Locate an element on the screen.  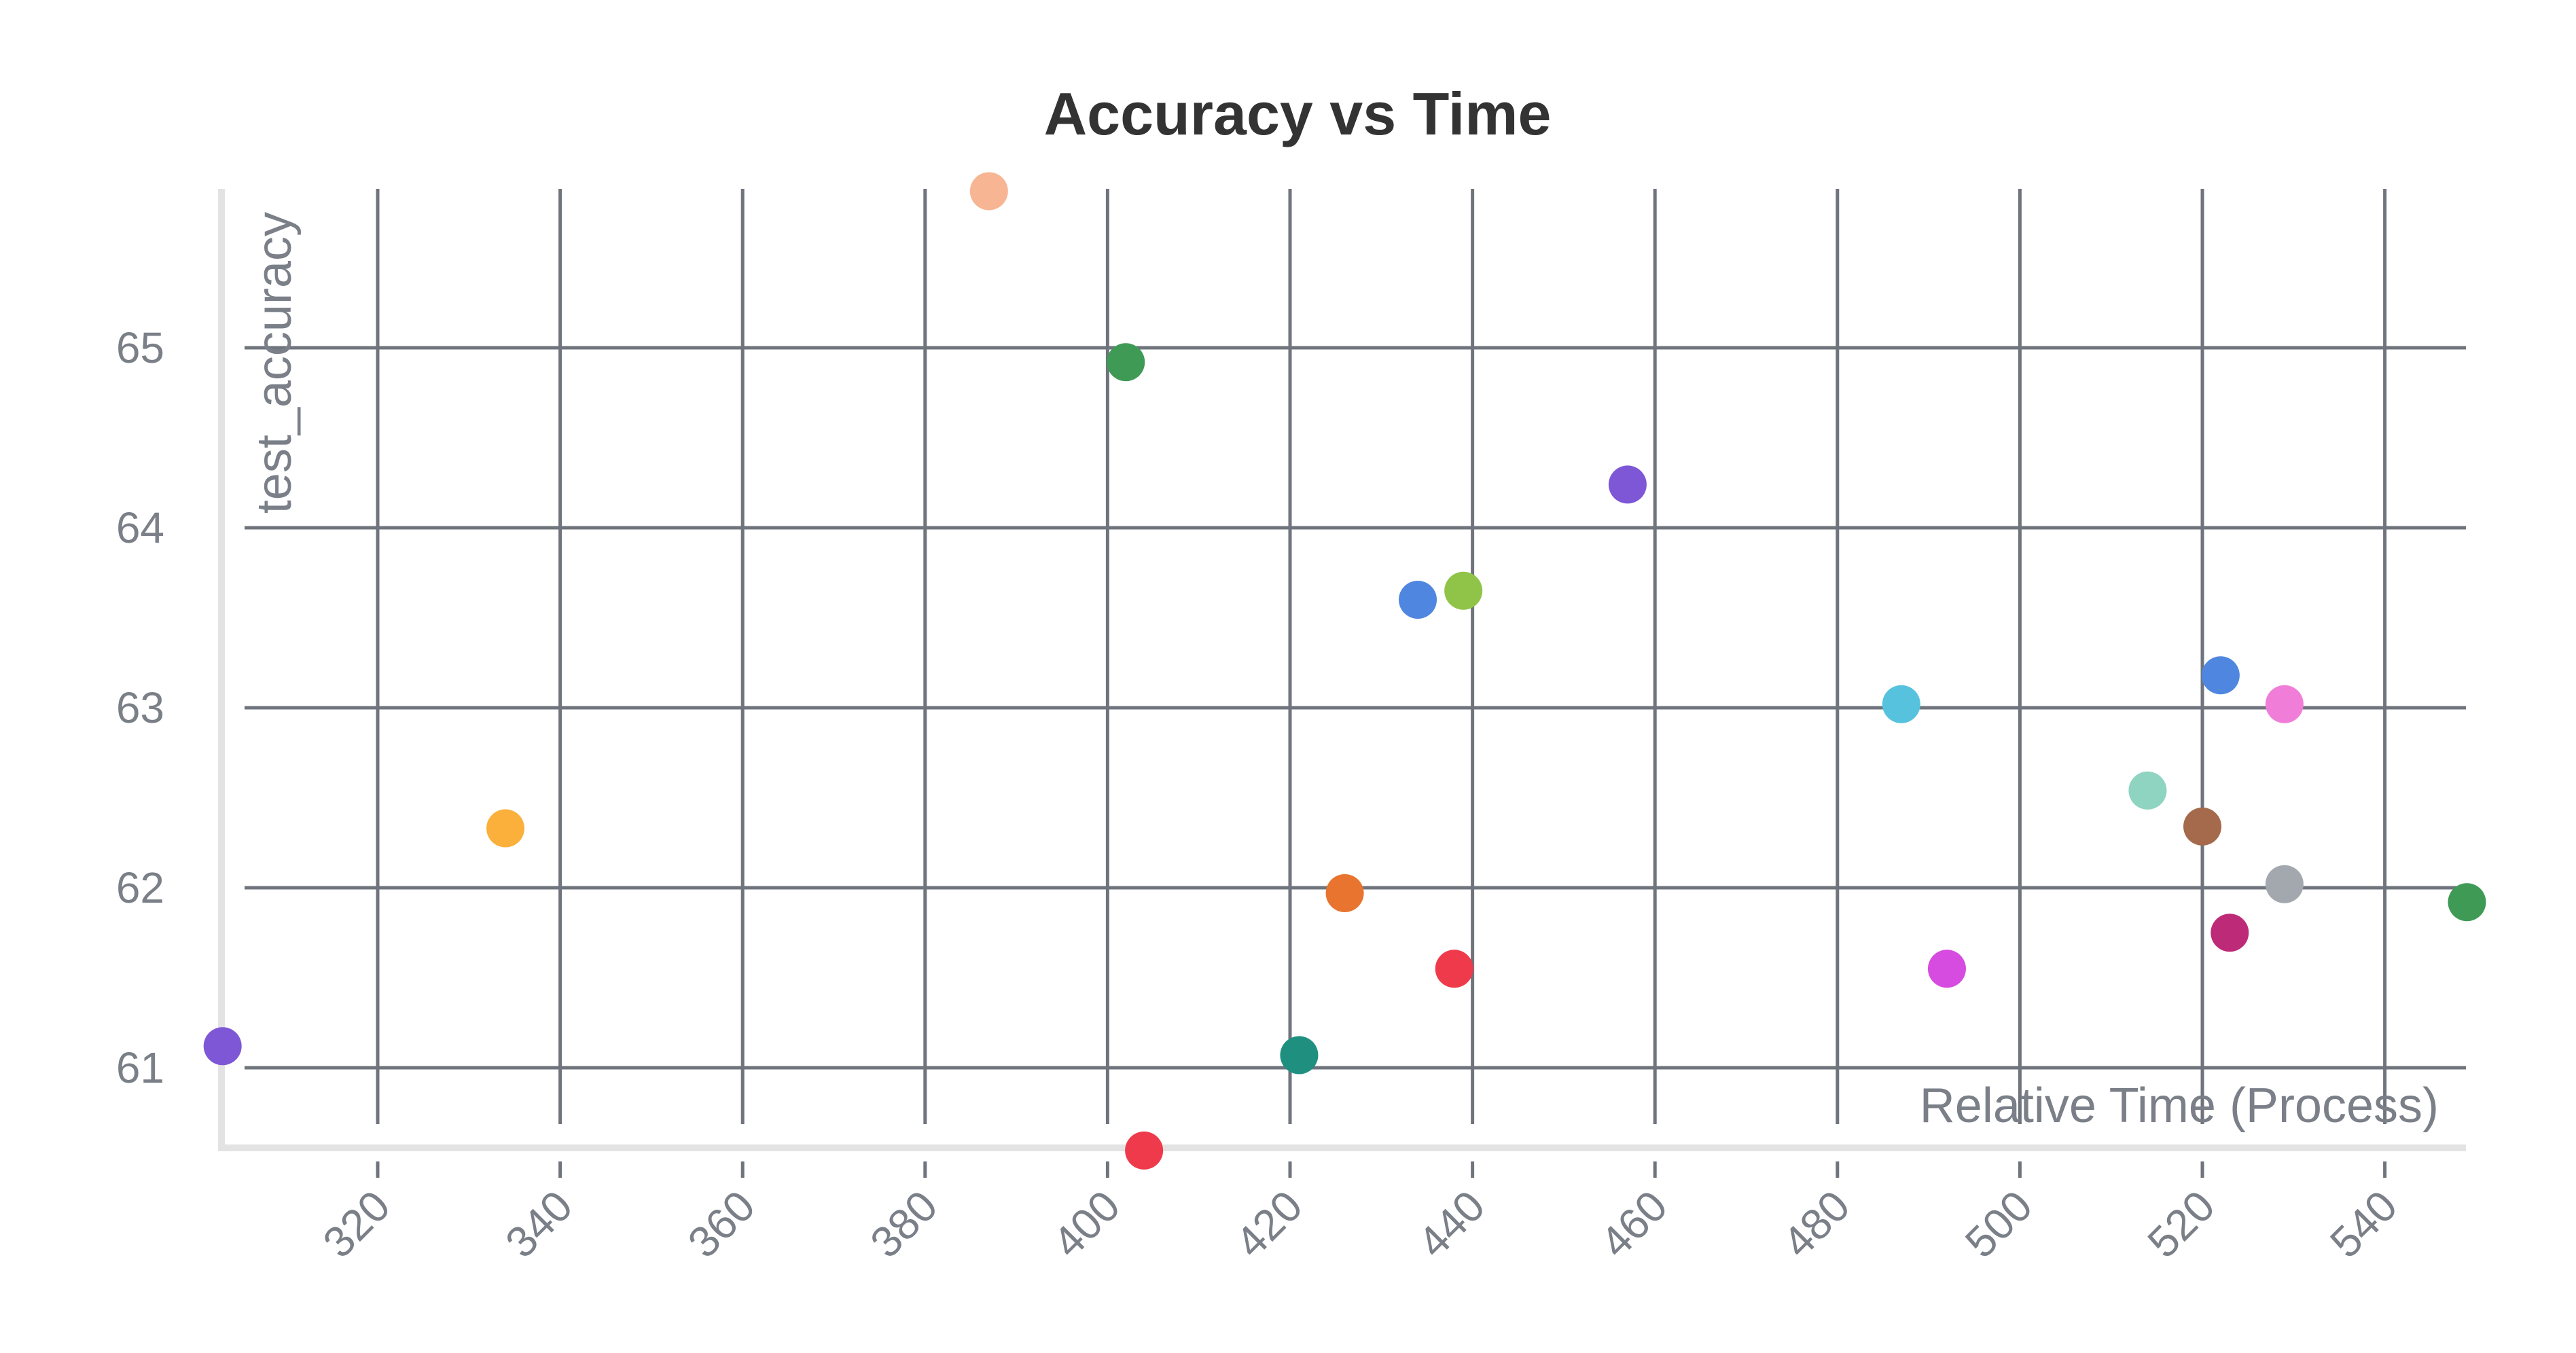
x-tick-label: 520 is located at coordinates (2180, 1224).